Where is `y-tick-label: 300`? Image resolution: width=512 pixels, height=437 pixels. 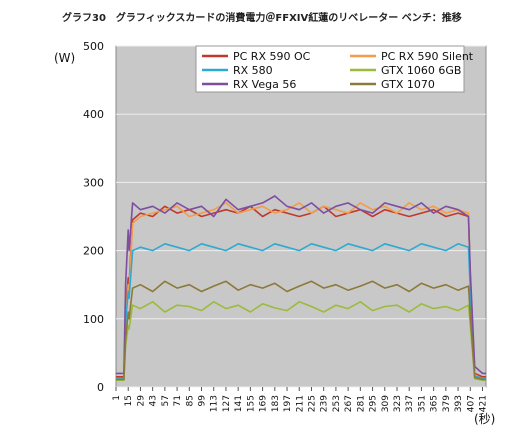 y-tick-label: 300 is located at coordinates (93, 182).